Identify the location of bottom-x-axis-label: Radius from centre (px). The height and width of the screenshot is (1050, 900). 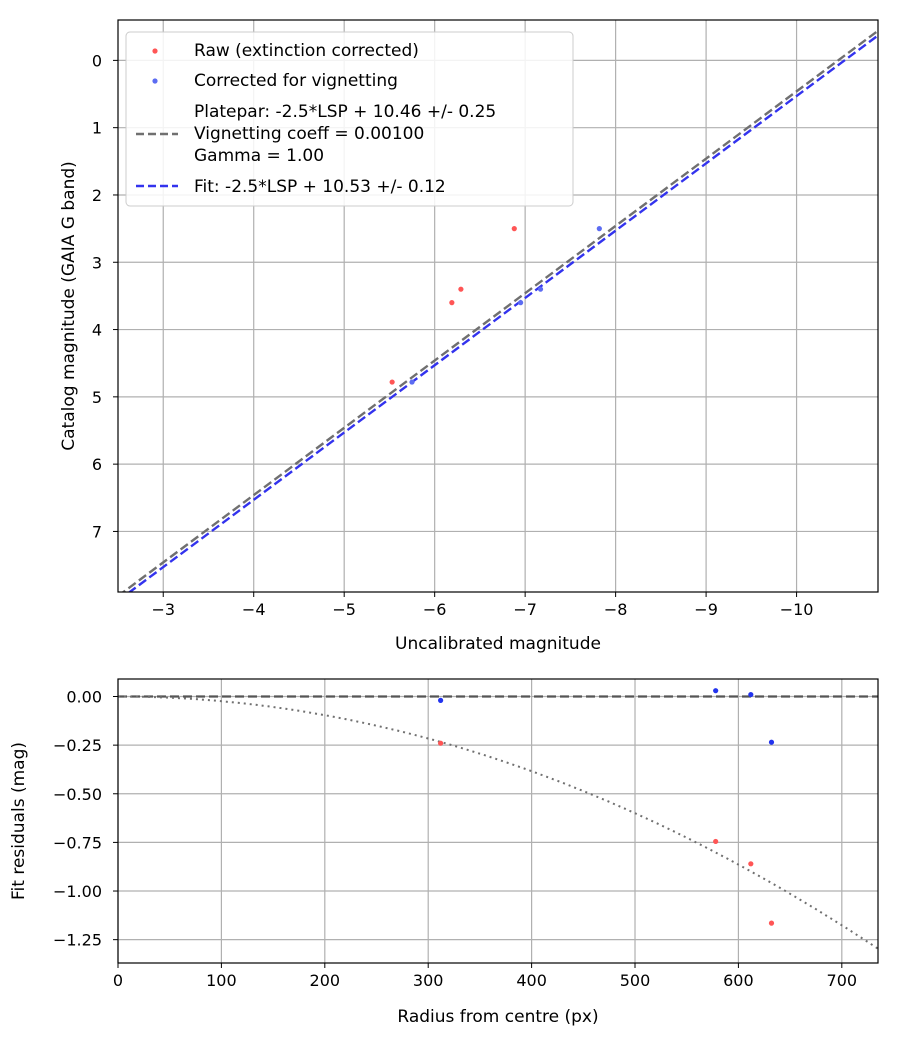
(497, 1017).